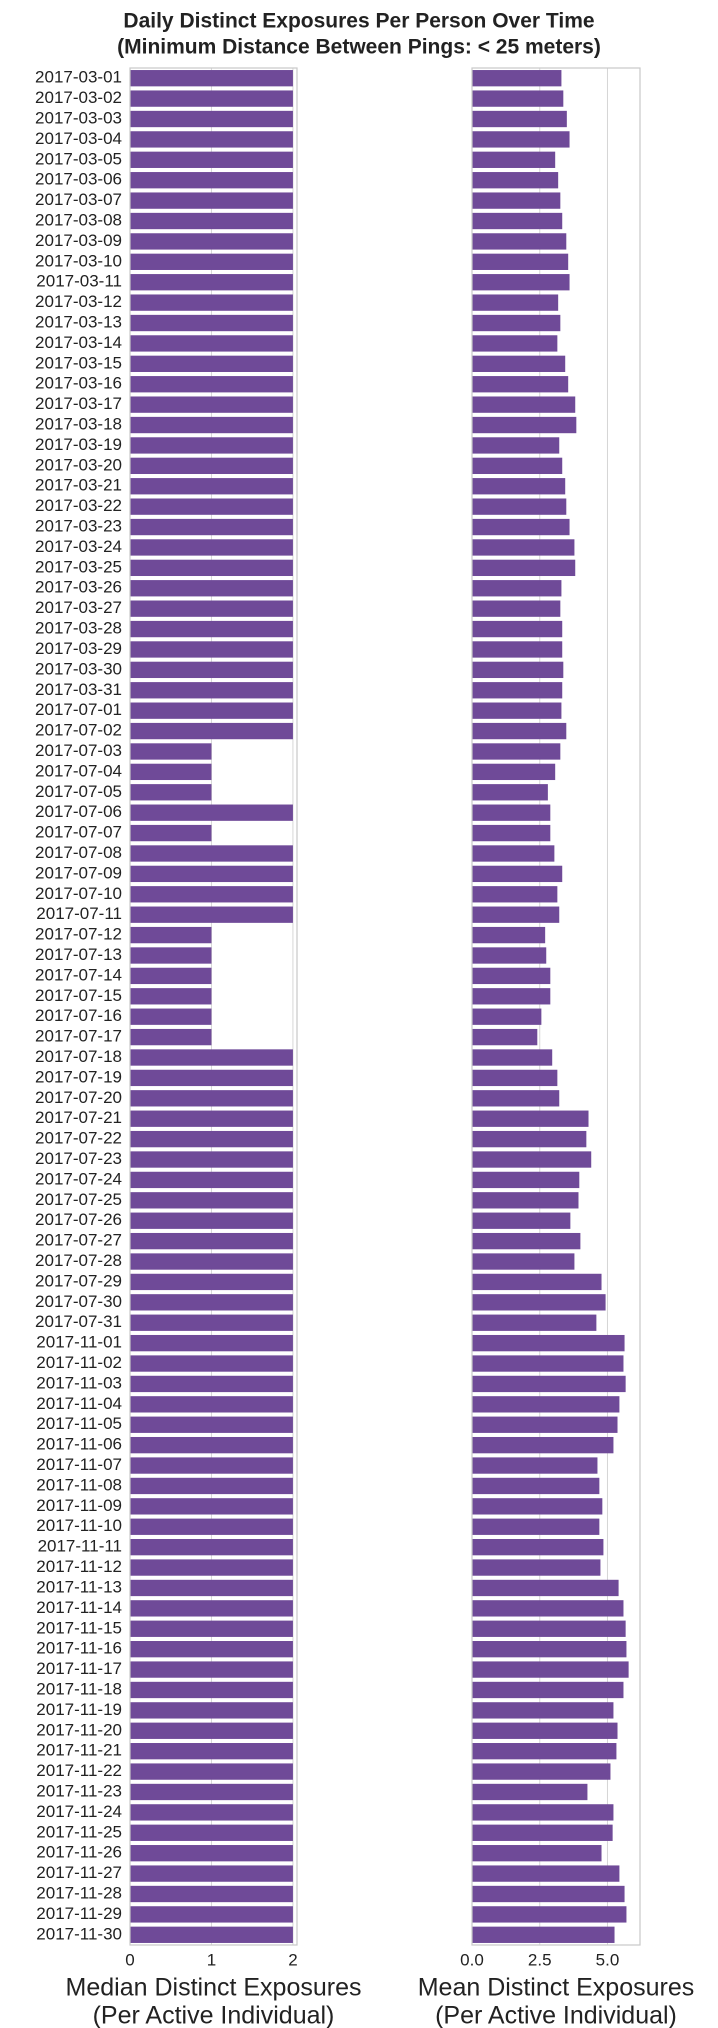  I want to click on y-tick-label: 2017-07-30, so click(78, 1301).